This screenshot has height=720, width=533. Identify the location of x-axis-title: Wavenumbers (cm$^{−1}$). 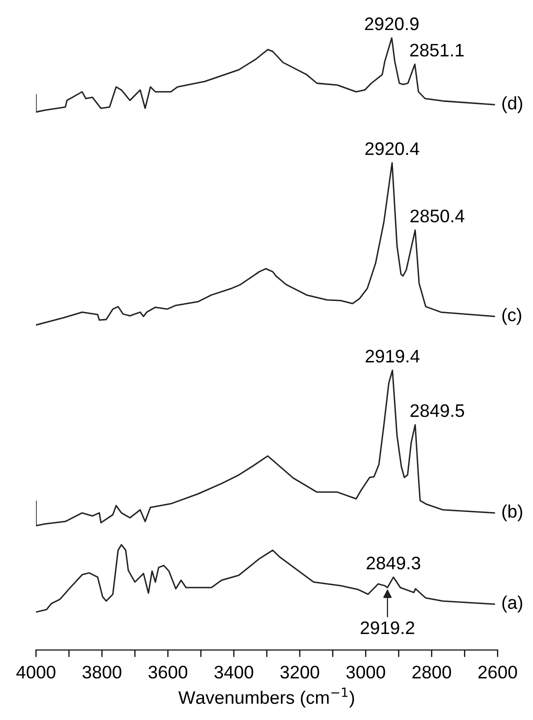
(266, 698).